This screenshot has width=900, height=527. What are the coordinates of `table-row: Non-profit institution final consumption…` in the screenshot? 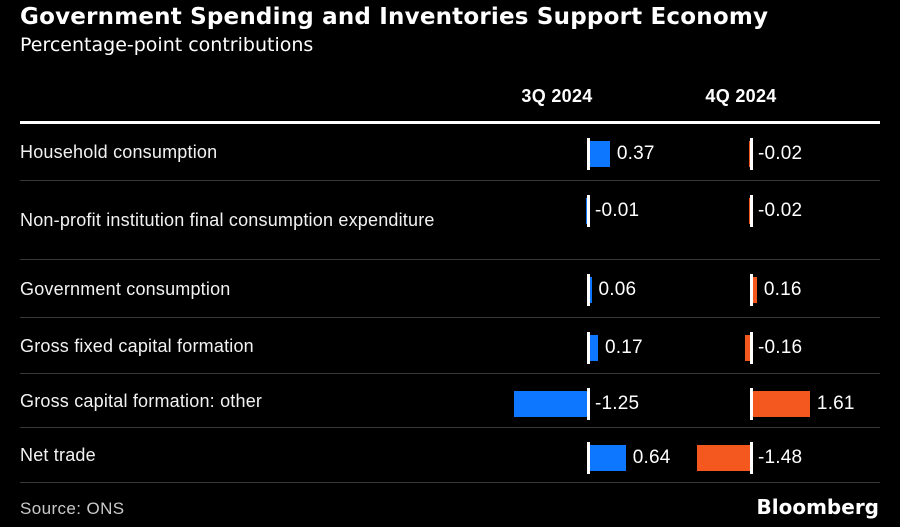 It's located at (450, 219).